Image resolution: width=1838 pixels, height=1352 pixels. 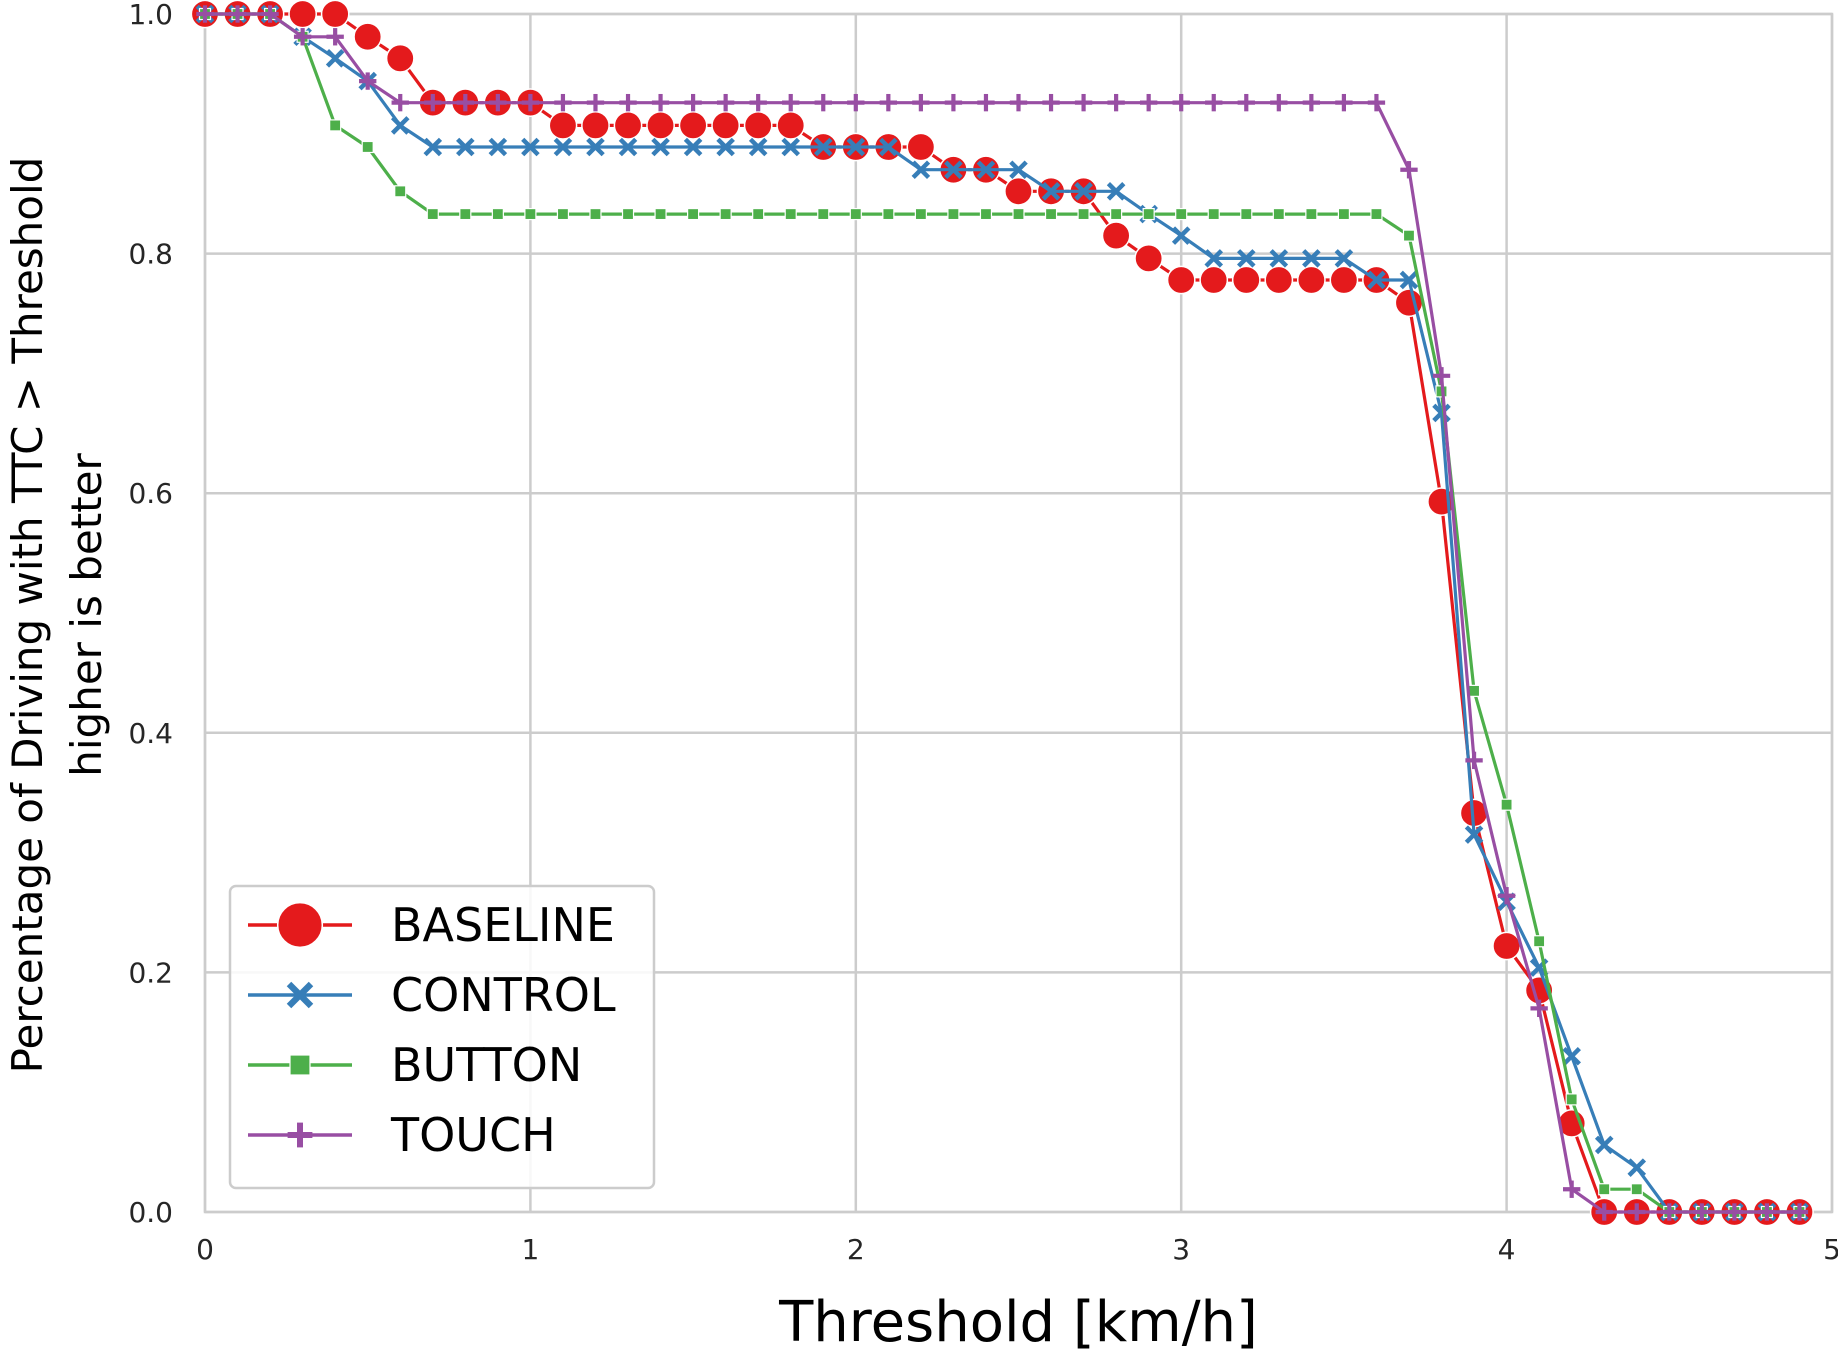 What do you see at coordinates (1830, 1249) in the screenshot?
I see `x-tick-label: 5` at bounding box center [1830, 1249].